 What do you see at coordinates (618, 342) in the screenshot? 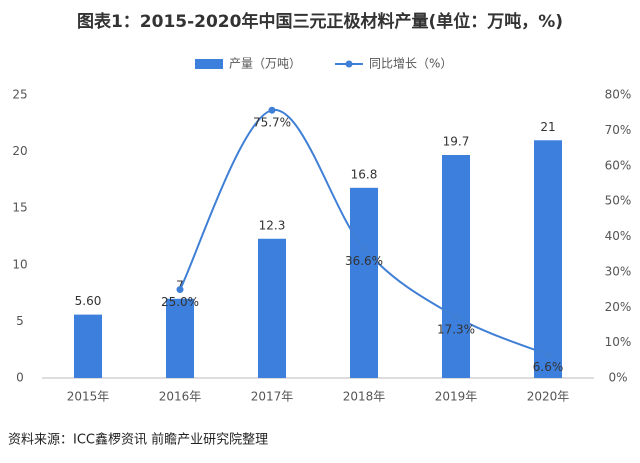
I see `y2-tick-label: 10%` at bounding box center [618, 342].